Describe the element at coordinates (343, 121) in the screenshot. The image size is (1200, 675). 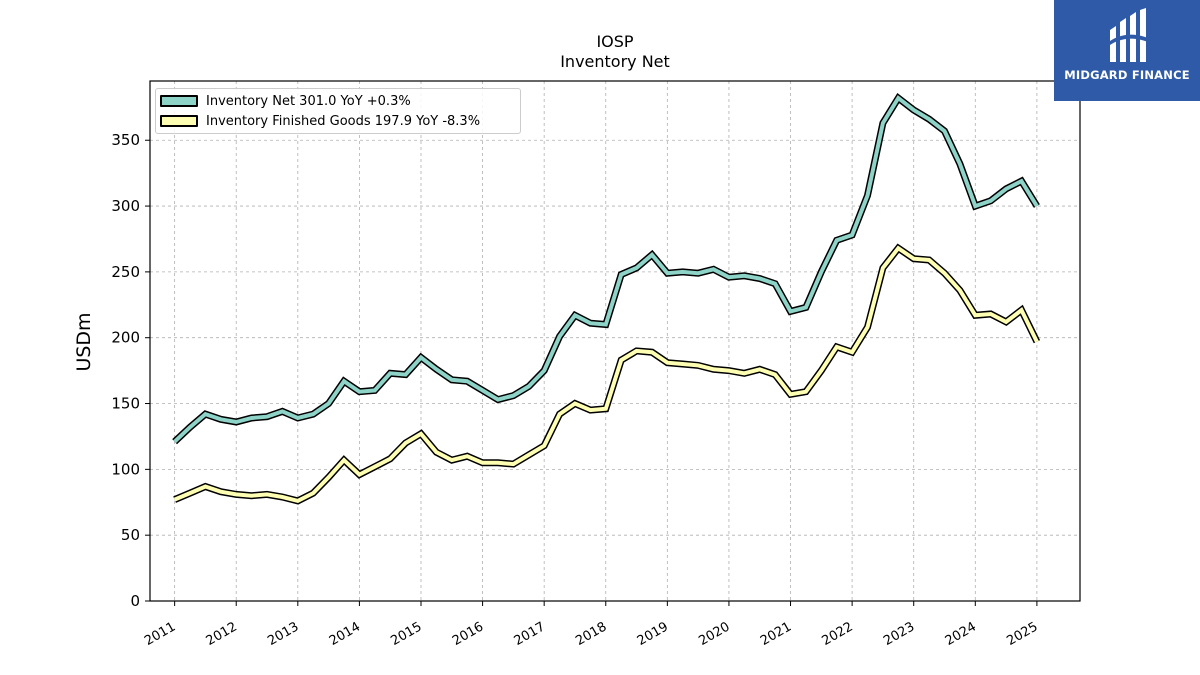
I see `legend-label: Inventory Finished Goods 197.9 YoY -8.3%` at that location.